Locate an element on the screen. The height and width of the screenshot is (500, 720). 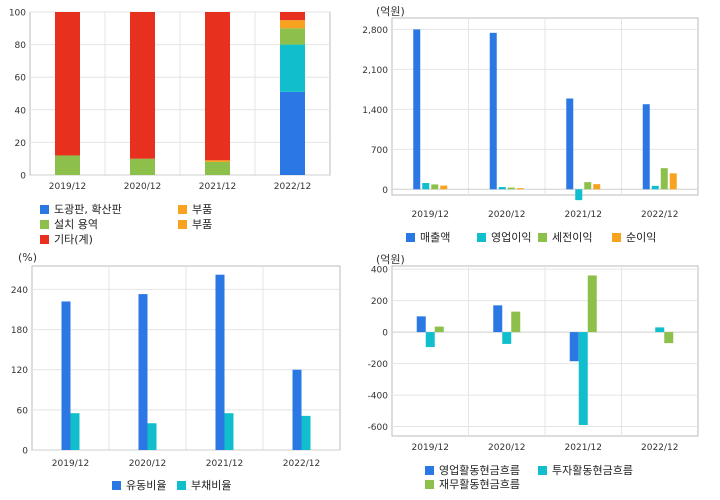
y-tick-label: -200 is located at coordinates (378, 365).